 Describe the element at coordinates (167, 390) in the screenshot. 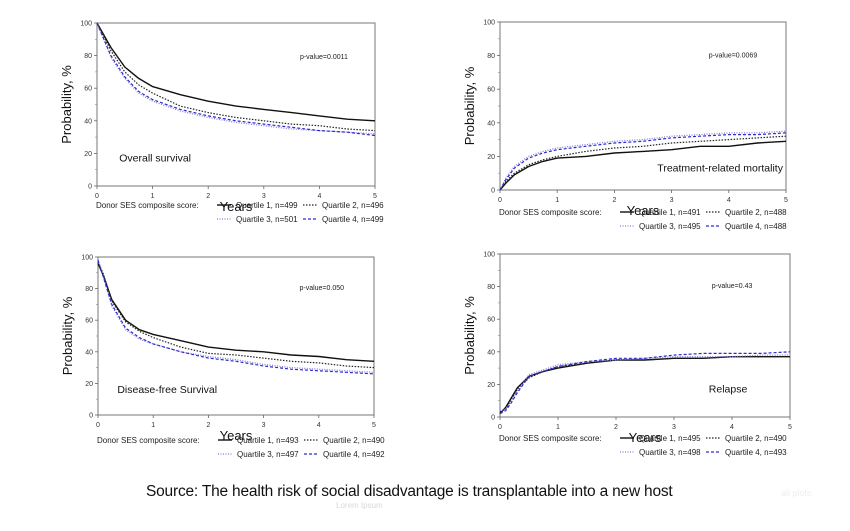

I see `chart-title: Disease-free Survival` at that location.